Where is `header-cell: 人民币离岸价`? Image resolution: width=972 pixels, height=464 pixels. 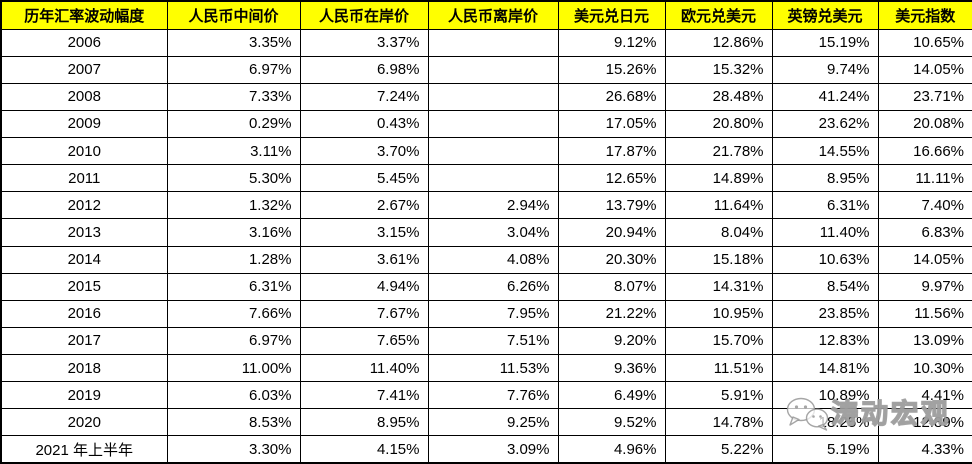
header-cell: 人民币离岸价 is located at coordinates (493, 15).